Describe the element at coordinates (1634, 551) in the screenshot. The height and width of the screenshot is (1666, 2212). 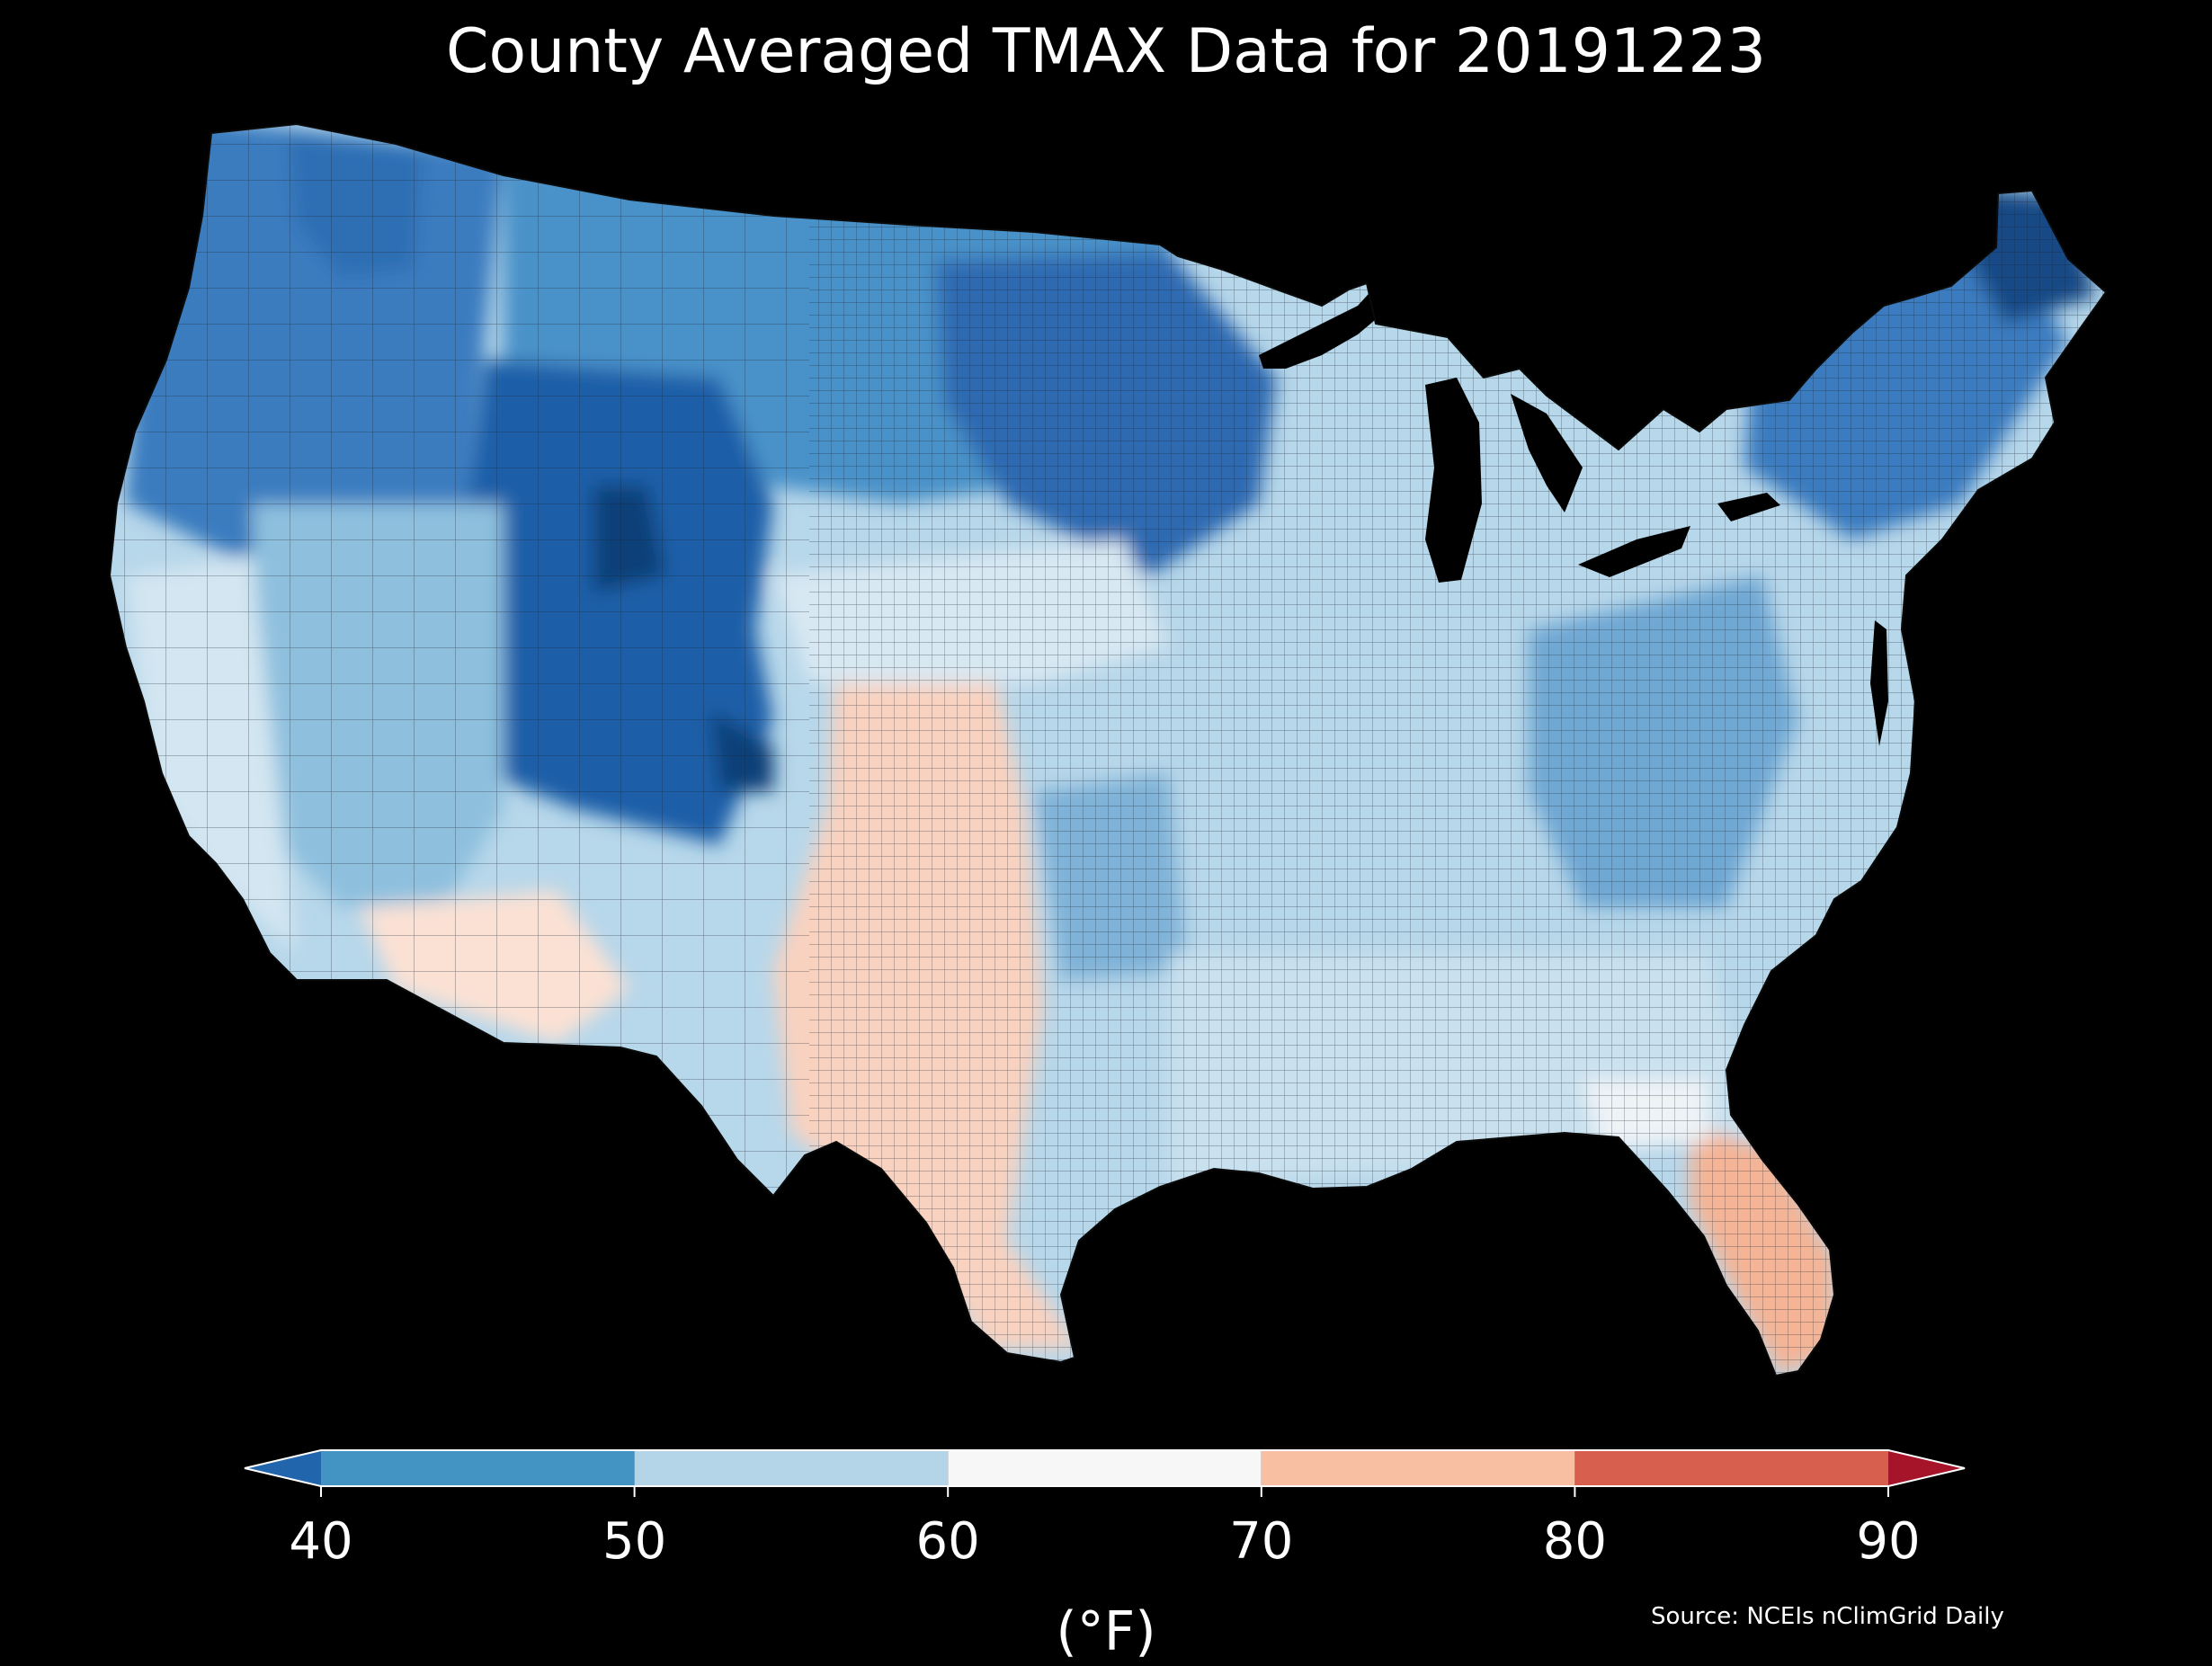
I see `lake-erie` at that location.